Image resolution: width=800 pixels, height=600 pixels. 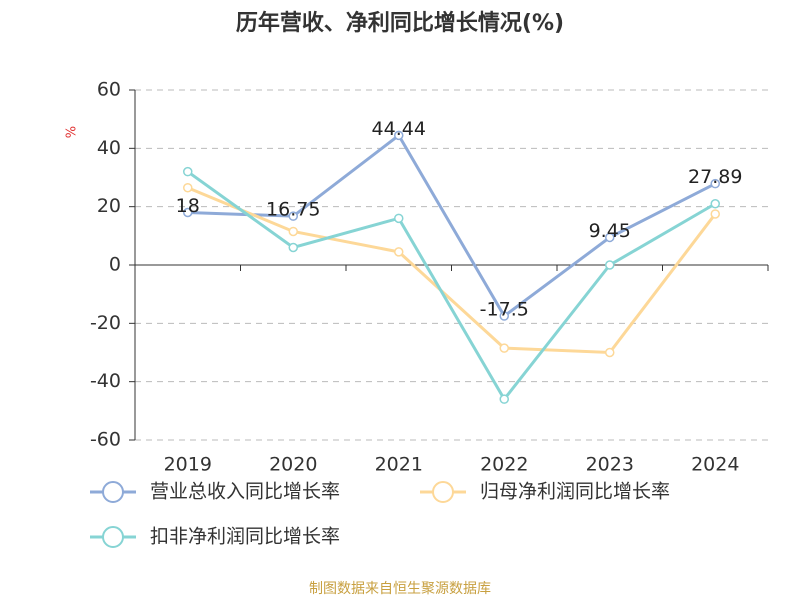 What do you see at coordinates (109, 148) in the screenshot?
I see `y-tick-label: 40` at bounding box center [109, 148].